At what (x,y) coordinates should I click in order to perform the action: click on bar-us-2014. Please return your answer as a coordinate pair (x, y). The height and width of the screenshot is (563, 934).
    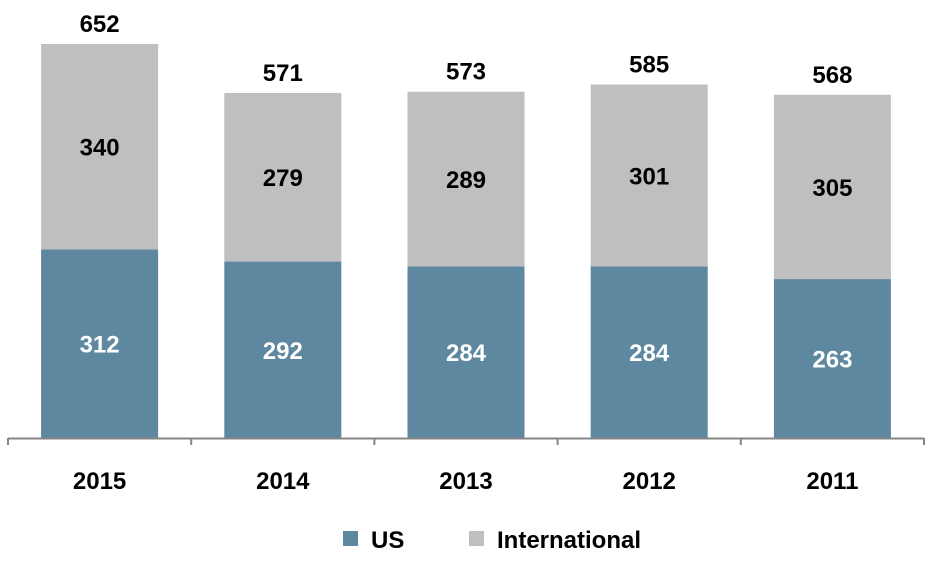
    Looking at the image, I should click on (283, 349).